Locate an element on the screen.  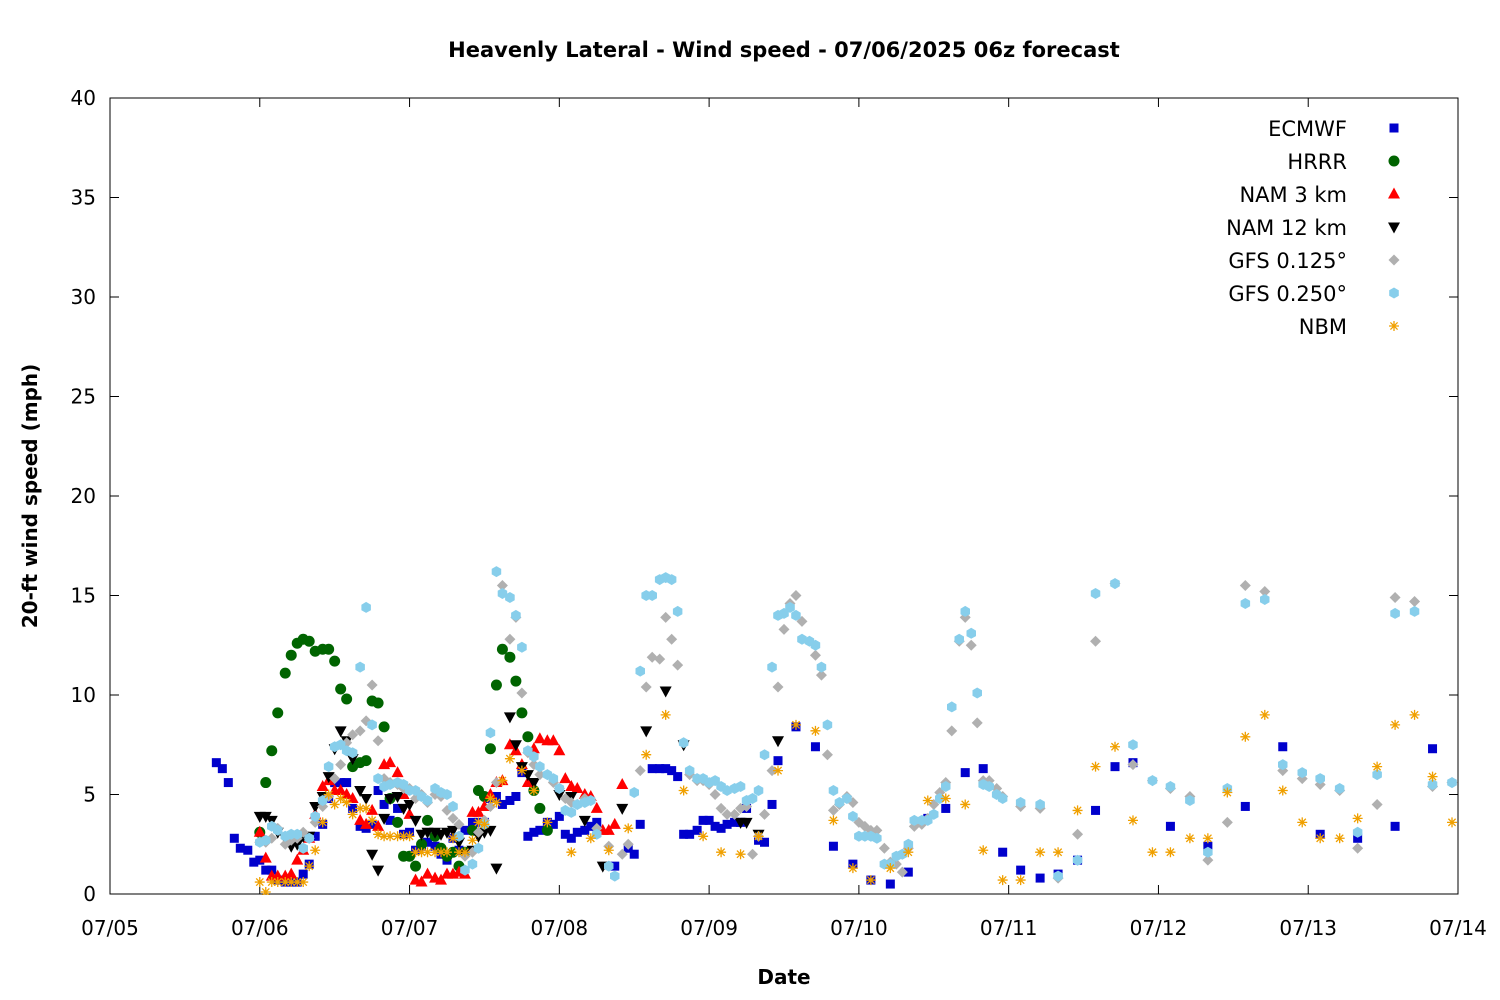
x-tick-label: 07/06 is located at coordinates (260, 928).